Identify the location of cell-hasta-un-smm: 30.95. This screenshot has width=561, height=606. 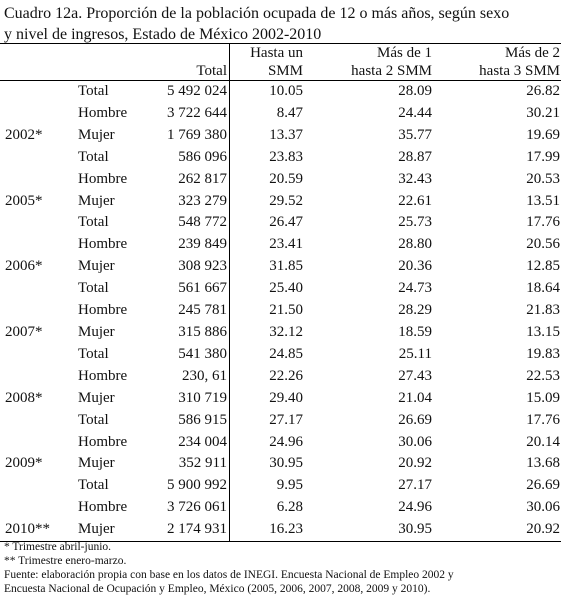
(269, 464).